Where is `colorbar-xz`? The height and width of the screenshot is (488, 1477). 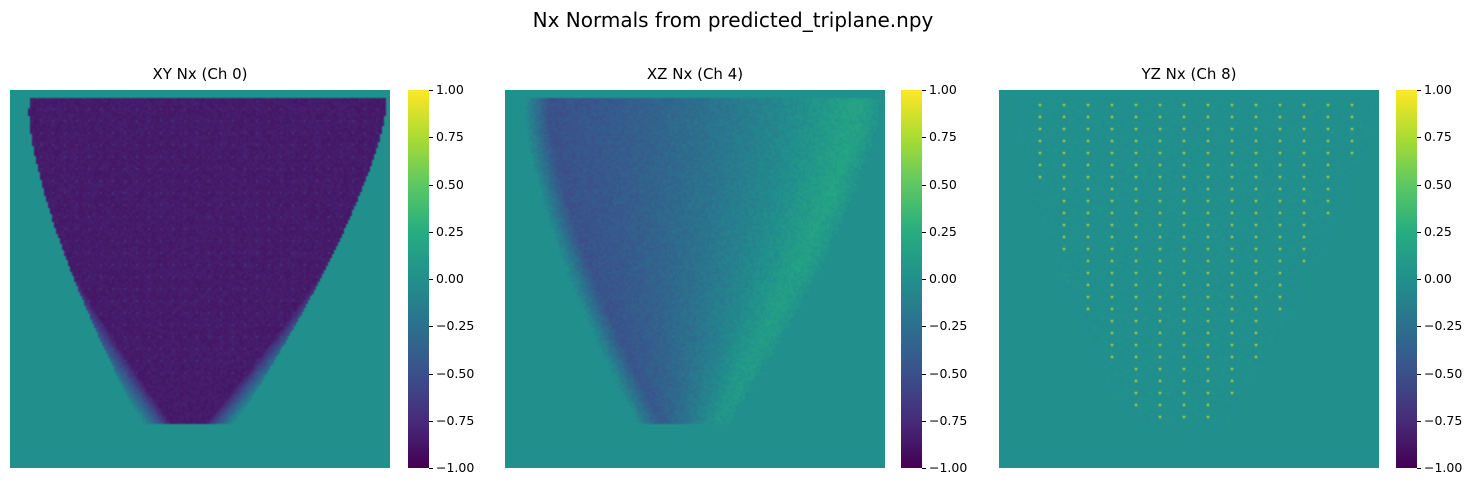
colorbar-xz is located at coordinates (911, 279).